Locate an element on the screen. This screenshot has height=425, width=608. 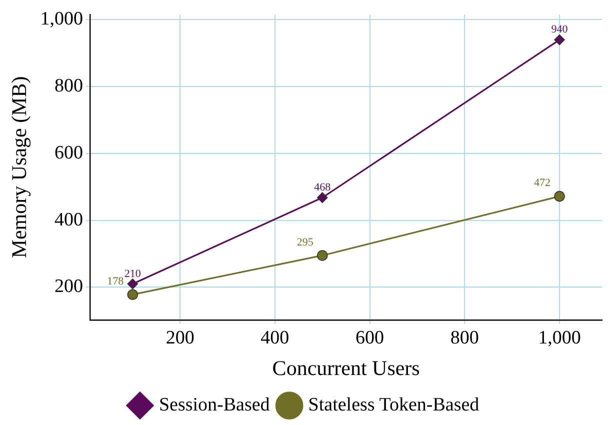
legend-label: Session-Based is located at coordinates (214, 405).